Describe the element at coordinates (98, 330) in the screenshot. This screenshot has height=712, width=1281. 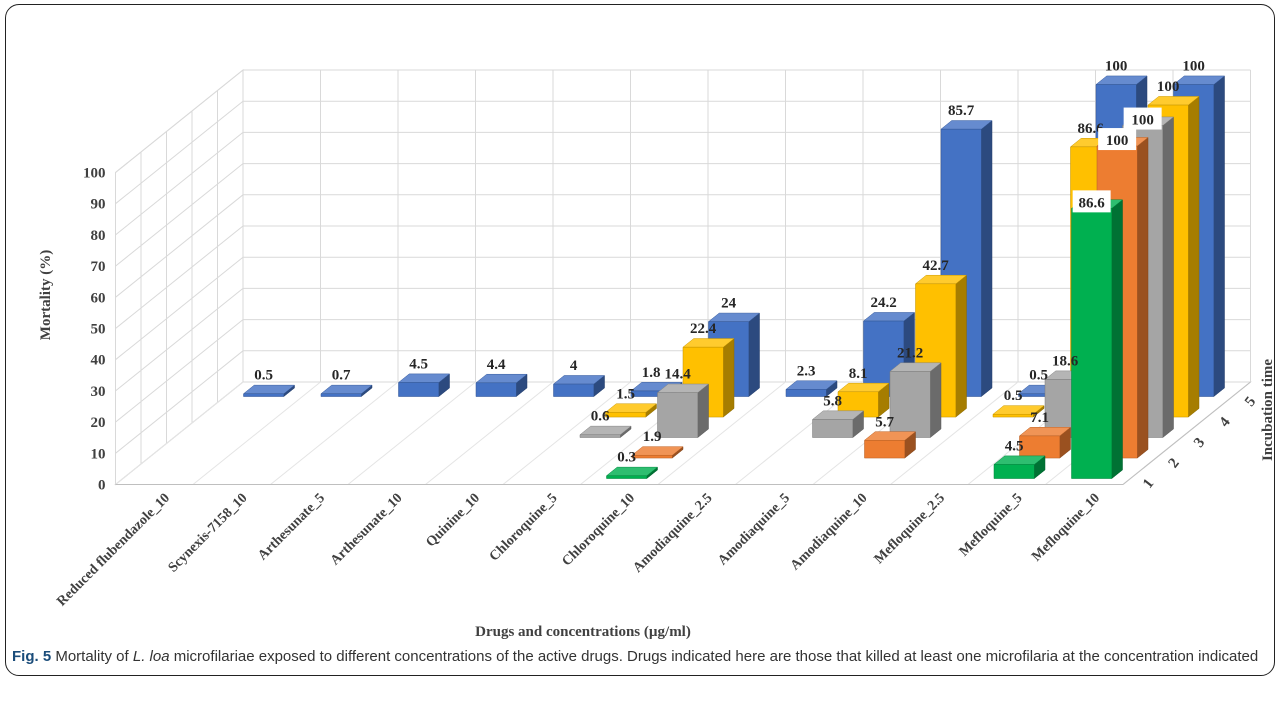
I see `y-tick-label: 50` at that location.